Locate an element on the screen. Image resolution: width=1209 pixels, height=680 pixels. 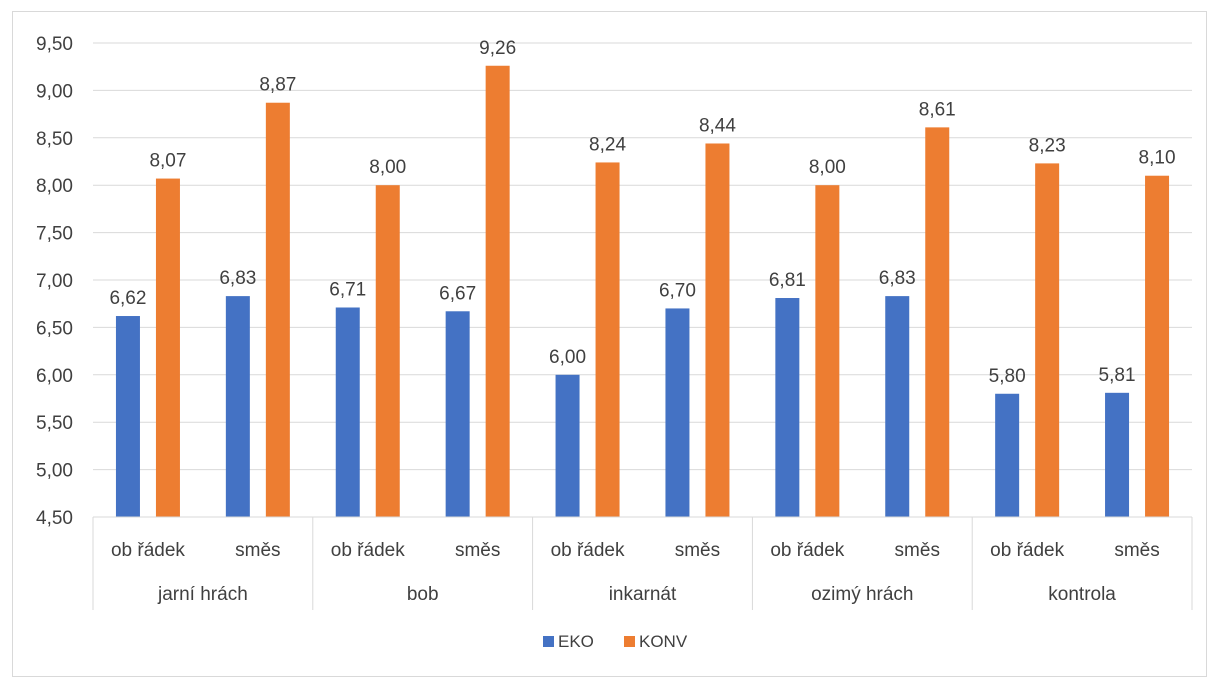
y-tick-label: 8,50 is located at coordinates (54, 139).